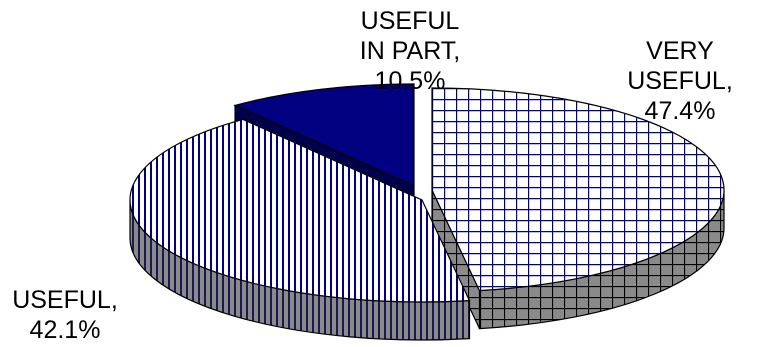  Describe the element at coordinates (65, 315) in the screenshot. I see `slice-label-useful: USEFUL, 42.1%` at that location.